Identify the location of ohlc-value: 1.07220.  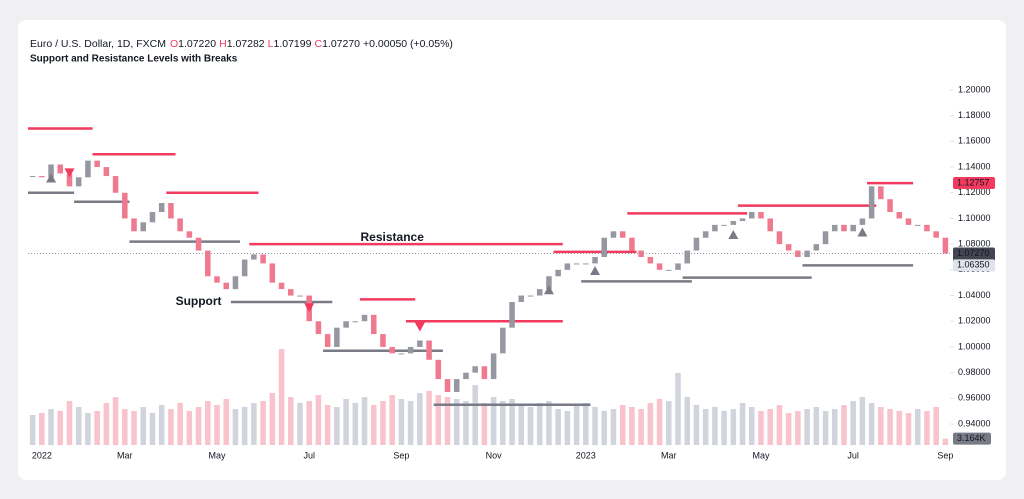
(197, 44).